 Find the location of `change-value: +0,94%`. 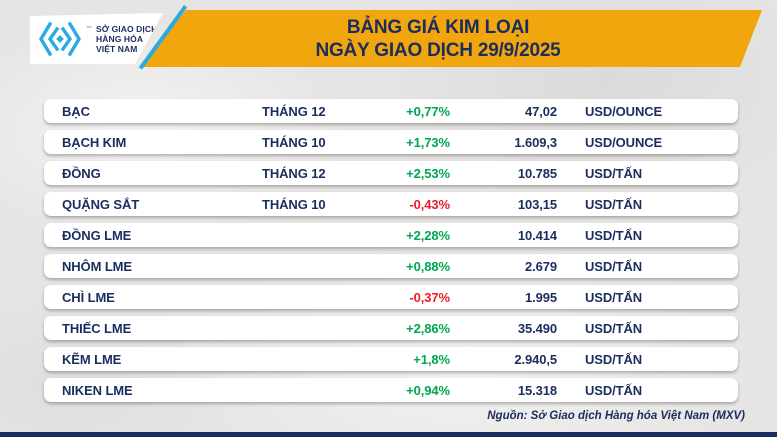

change-value: +0,94% is located at coordinates (428, 390).